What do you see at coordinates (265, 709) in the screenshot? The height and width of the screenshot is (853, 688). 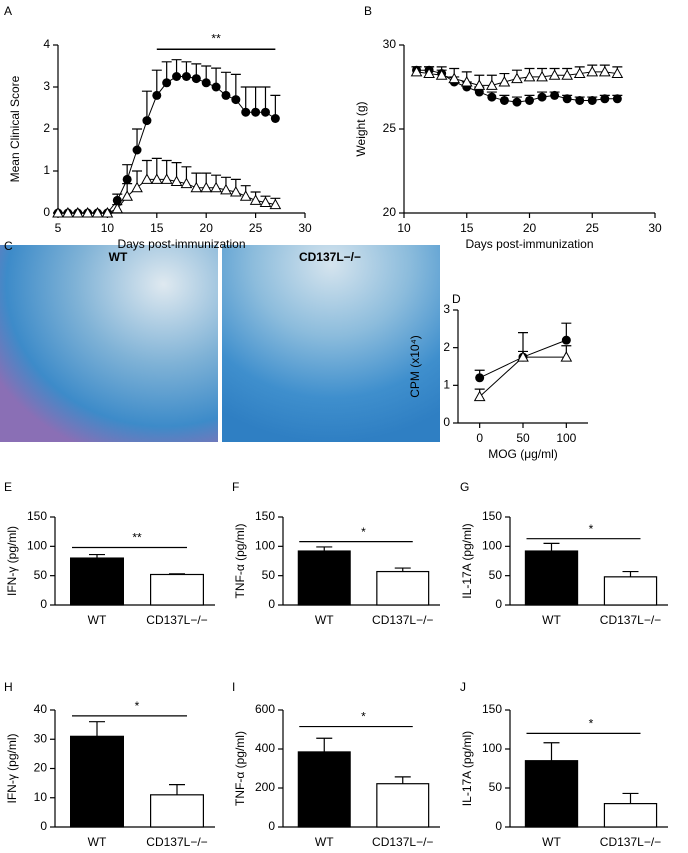 I see `y-tick-label: 600` at bounding box center [265, 709].